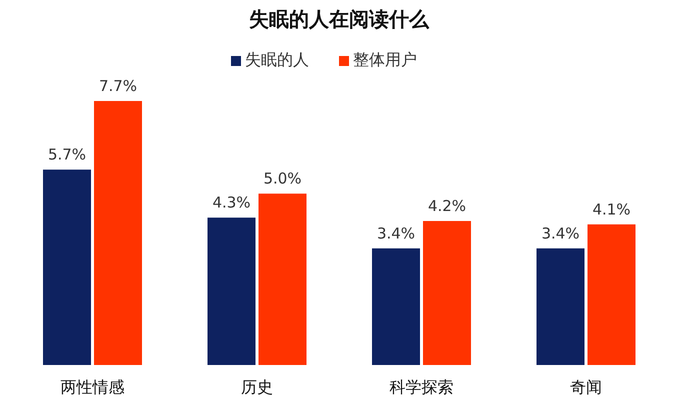 The width and height of the screenshot is (678, 411). I want to click on x-tick-label: 奇闻, so click(586, 386).